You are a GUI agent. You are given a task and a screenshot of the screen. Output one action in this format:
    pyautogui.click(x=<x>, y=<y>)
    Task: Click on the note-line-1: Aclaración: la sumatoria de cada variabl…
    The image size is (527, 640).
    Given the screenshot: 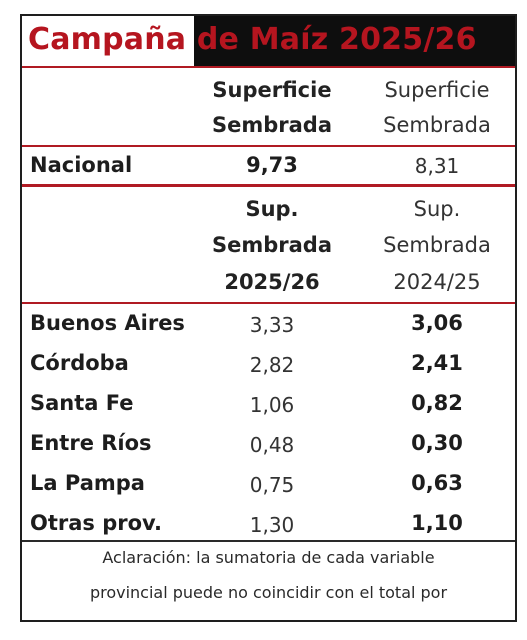 What is the action you would take?
    pyautogui.click(x=268, y=557)
    